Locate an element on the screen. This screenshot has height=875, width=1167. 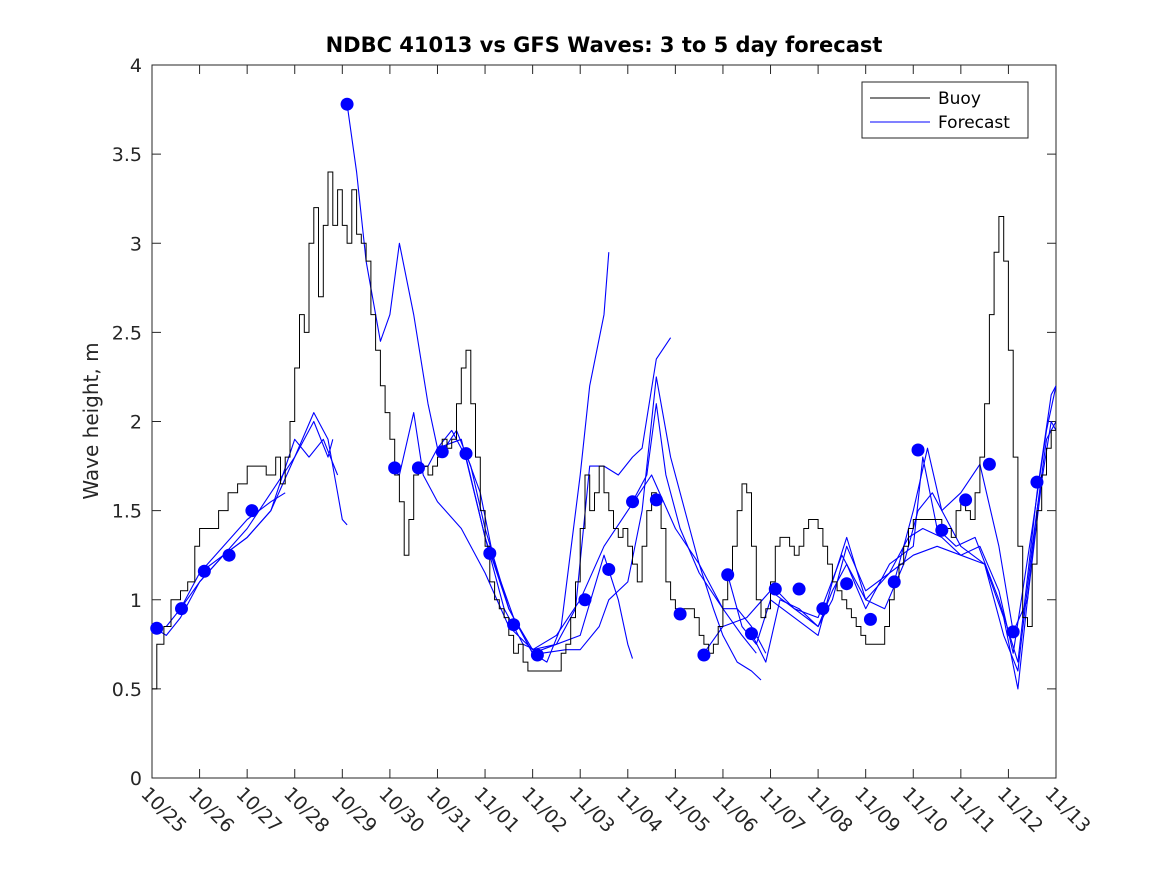
y-tick-label: 4 is located at coordinates (136, 66).